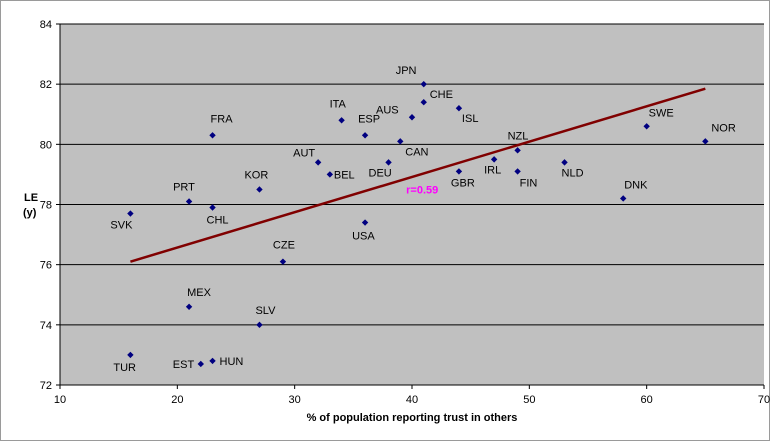  I want to click on point-label-irl: IRL, so click(492, 170).